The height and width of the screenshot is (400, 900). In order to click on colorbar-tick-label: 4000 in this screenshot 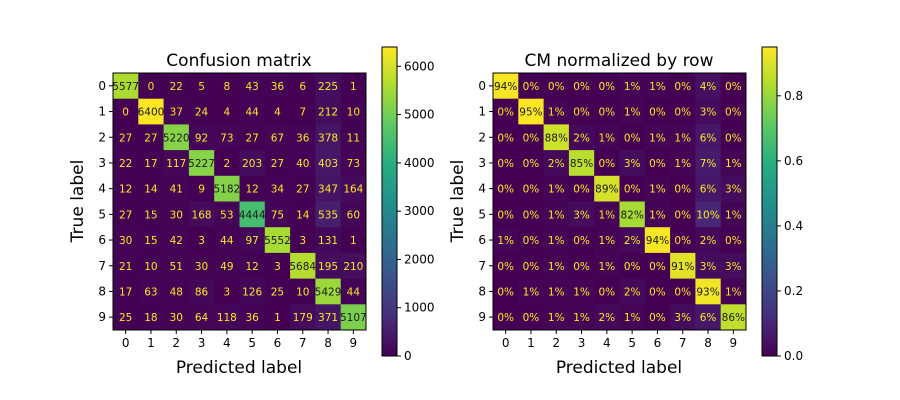, I will do `click(419, 163)`.